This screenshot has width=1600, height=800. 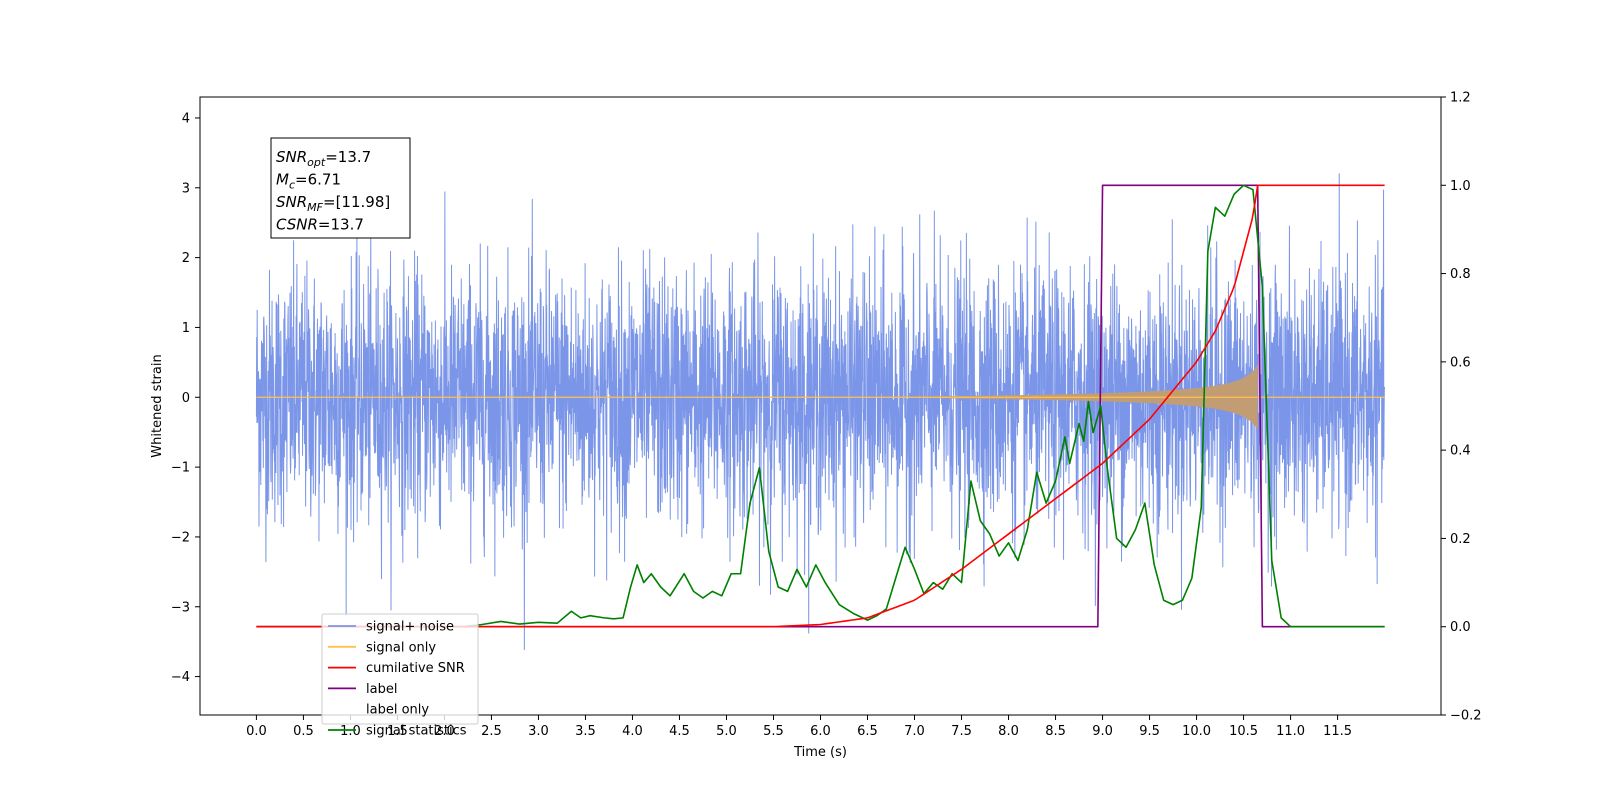 What do you see at coordinates (1460, 451) in the screenshot?
I see `y-right-tick-label: 0.4` at bounding box center [1460, 451].